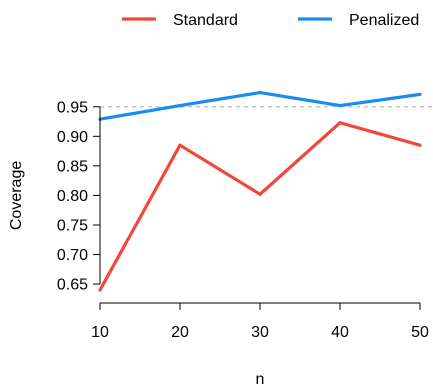  What do you see at coordinates (270, 20) in the screenshot?
I see `legend: Standard Penalized` at bounding box center [270, 20].